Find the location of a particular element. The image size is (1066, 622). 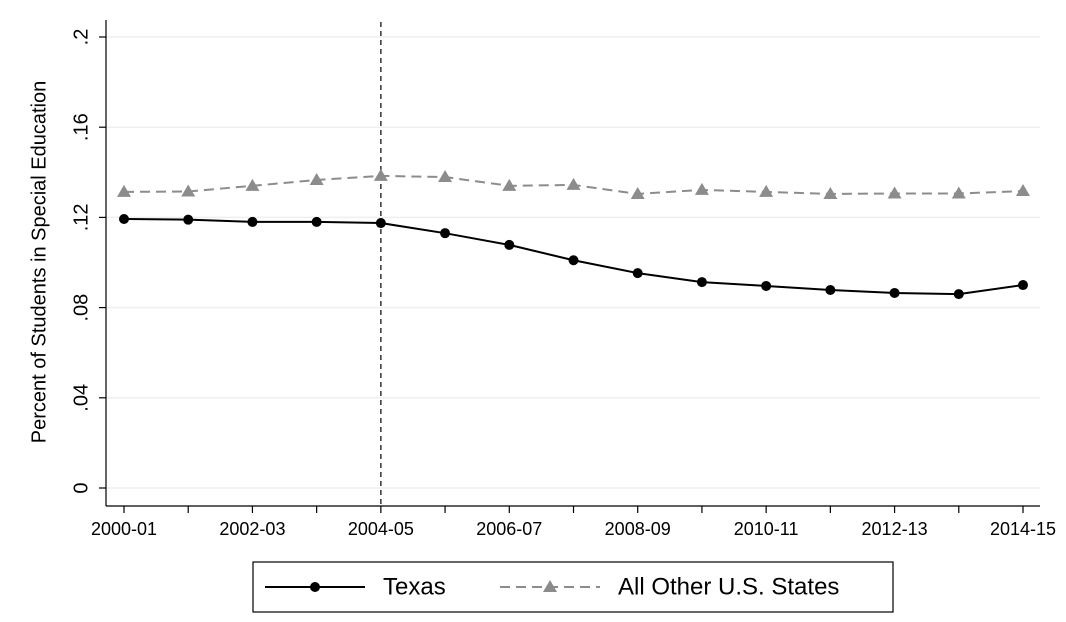

x-tick-label: 2012-13 is located at coordinates (895, 529).